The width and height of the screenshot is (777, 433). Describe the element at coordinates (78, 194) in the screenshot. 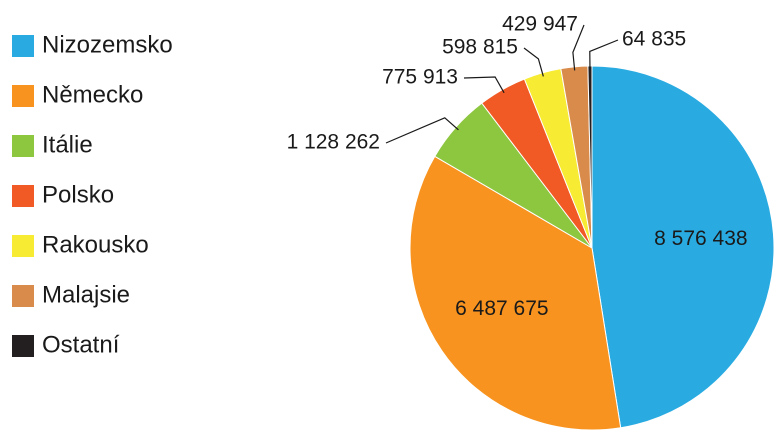

I see `legend-label: Polsko` at that location.